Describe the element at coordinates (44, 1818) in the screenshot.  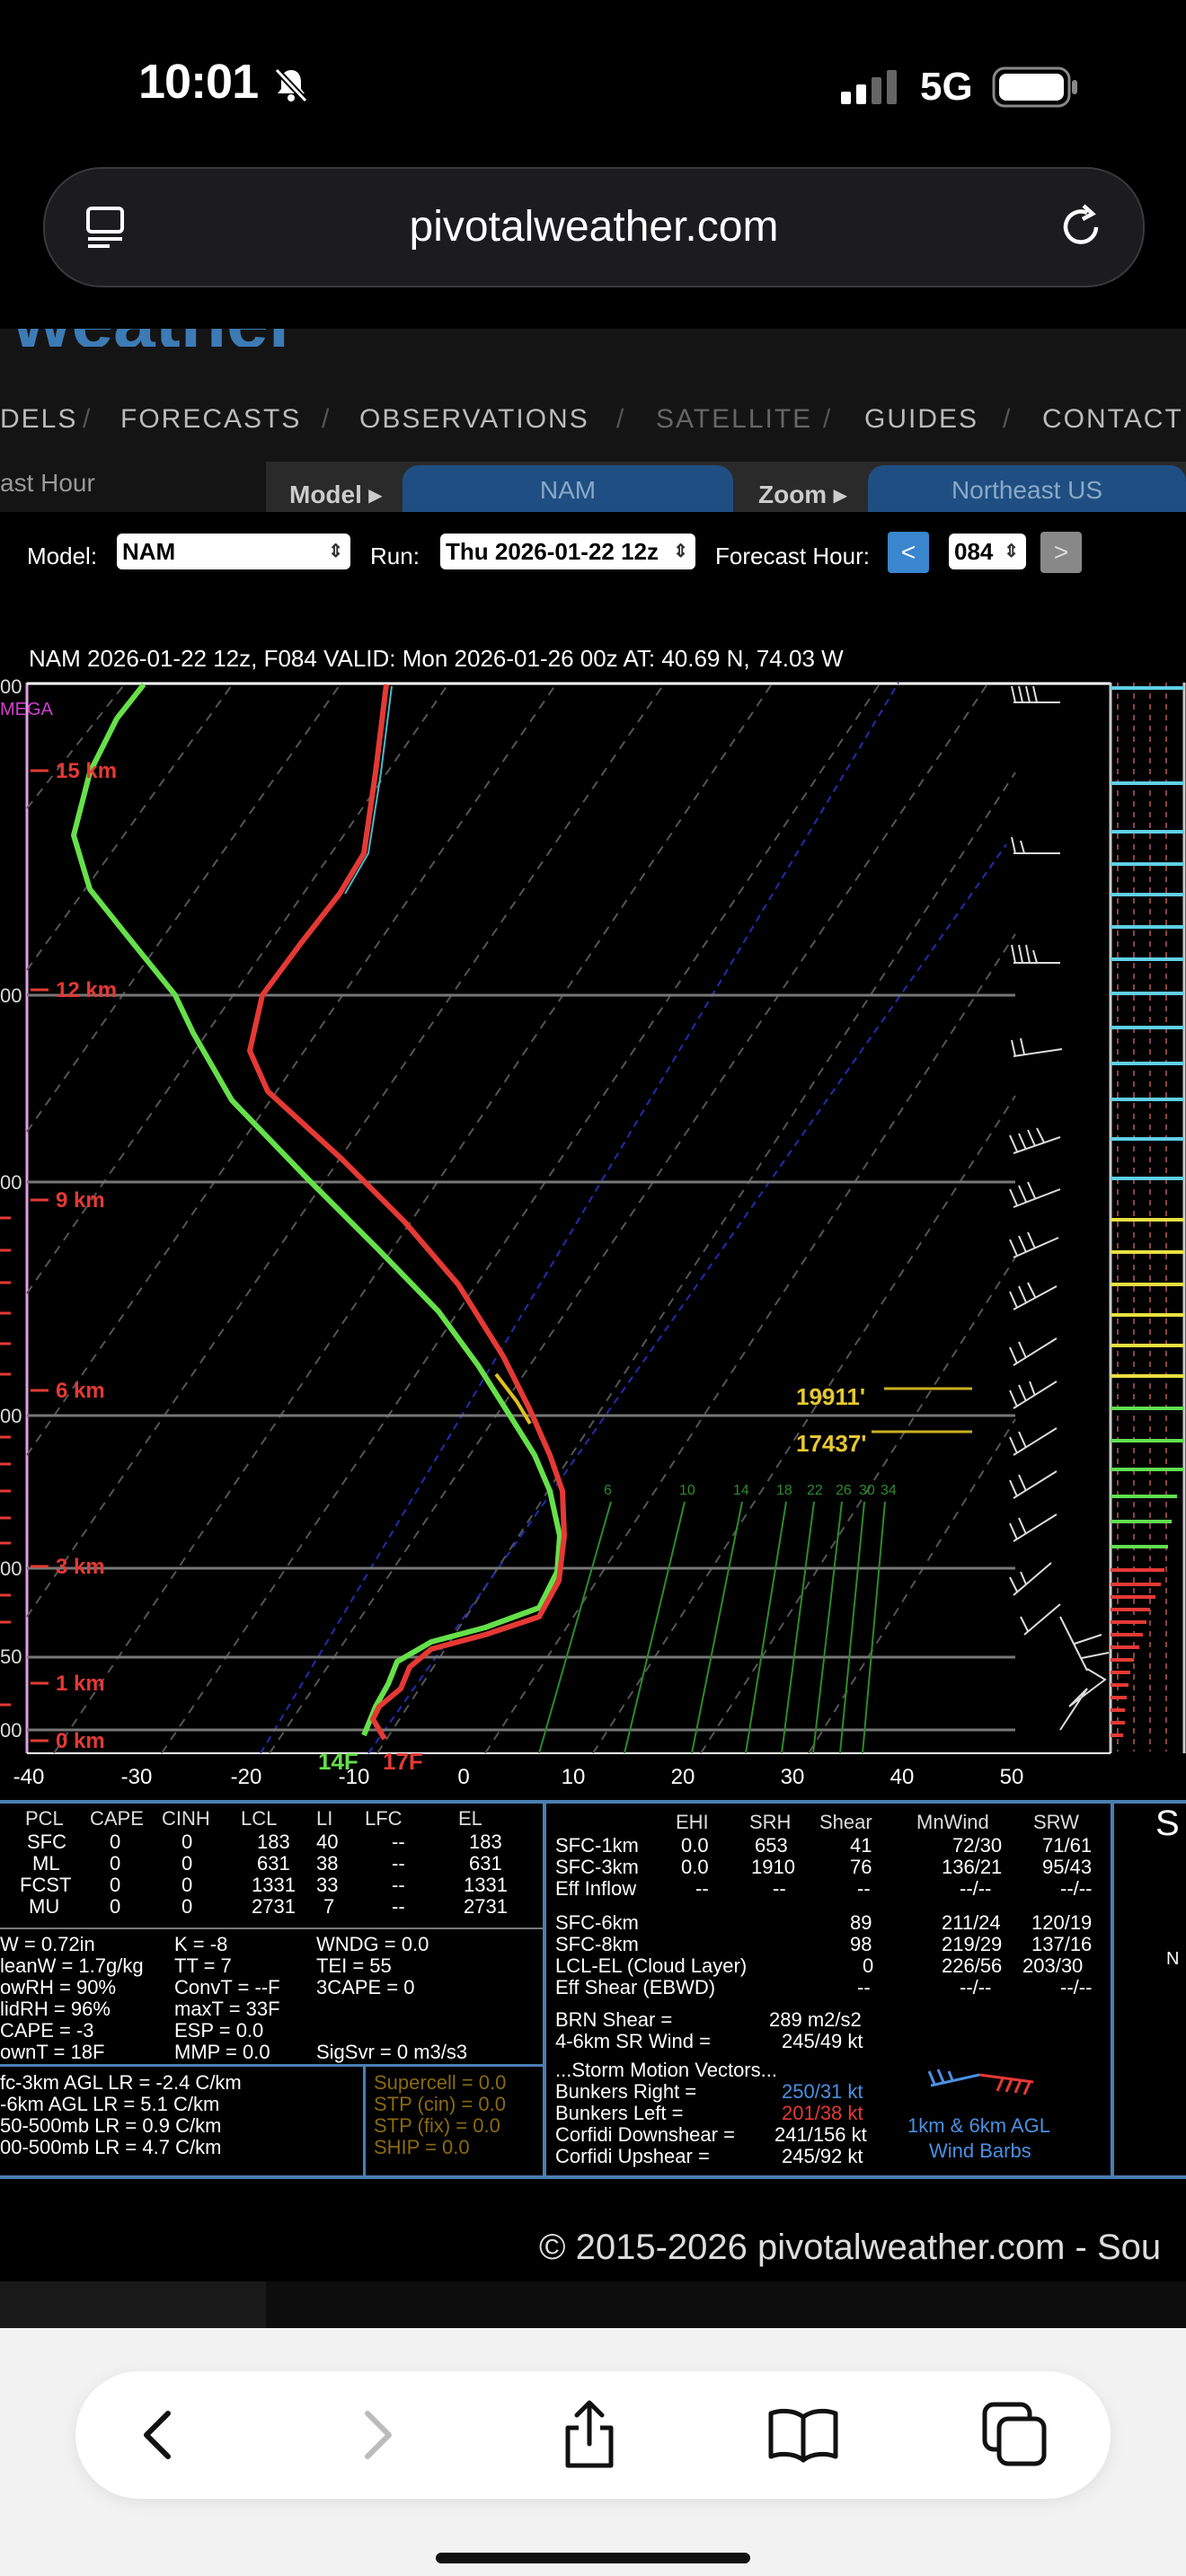
I see `parcel-header: PCL` at that location.